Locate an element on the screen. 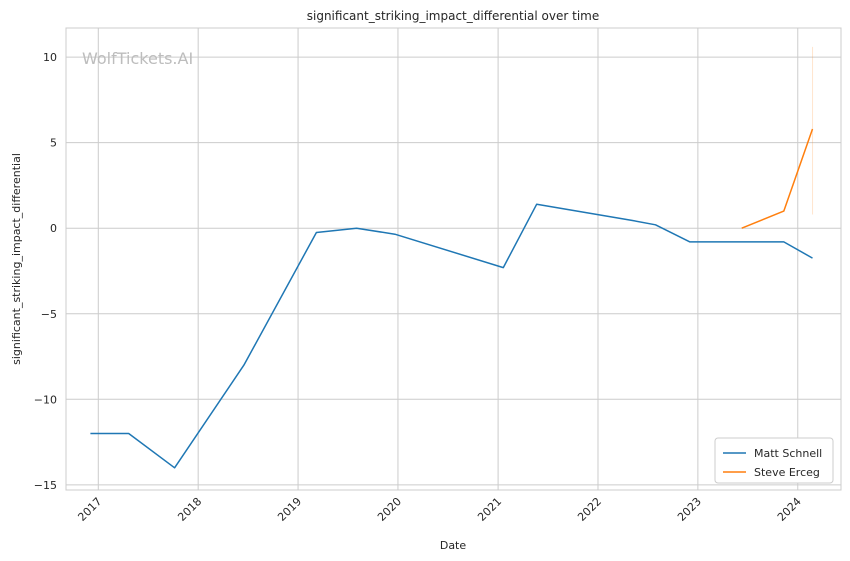 This screenshot has height=561, width=850. x-tick-label-2018: 2018 is located at coordinates (189, 509).